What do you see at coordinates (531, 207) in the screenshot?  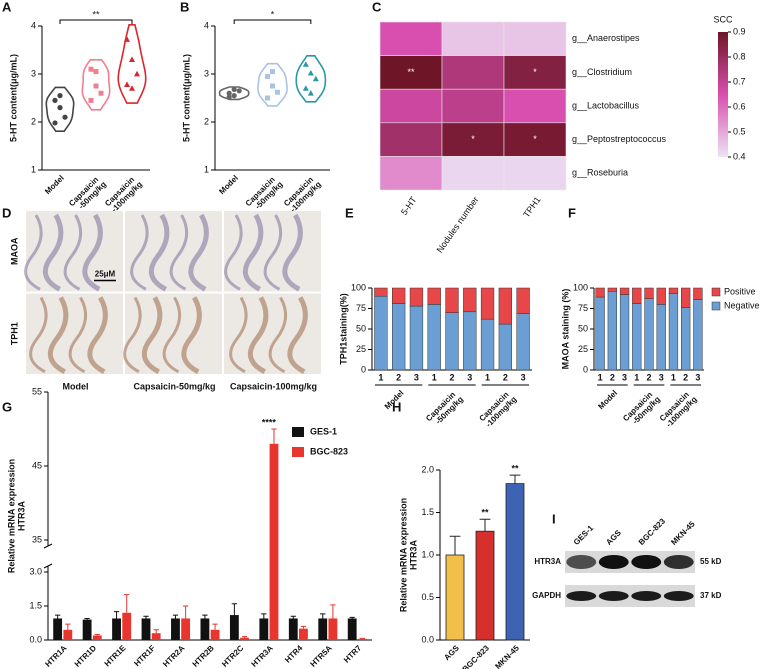 I see `column-label: TPH1` at bounding box center [531, 207].